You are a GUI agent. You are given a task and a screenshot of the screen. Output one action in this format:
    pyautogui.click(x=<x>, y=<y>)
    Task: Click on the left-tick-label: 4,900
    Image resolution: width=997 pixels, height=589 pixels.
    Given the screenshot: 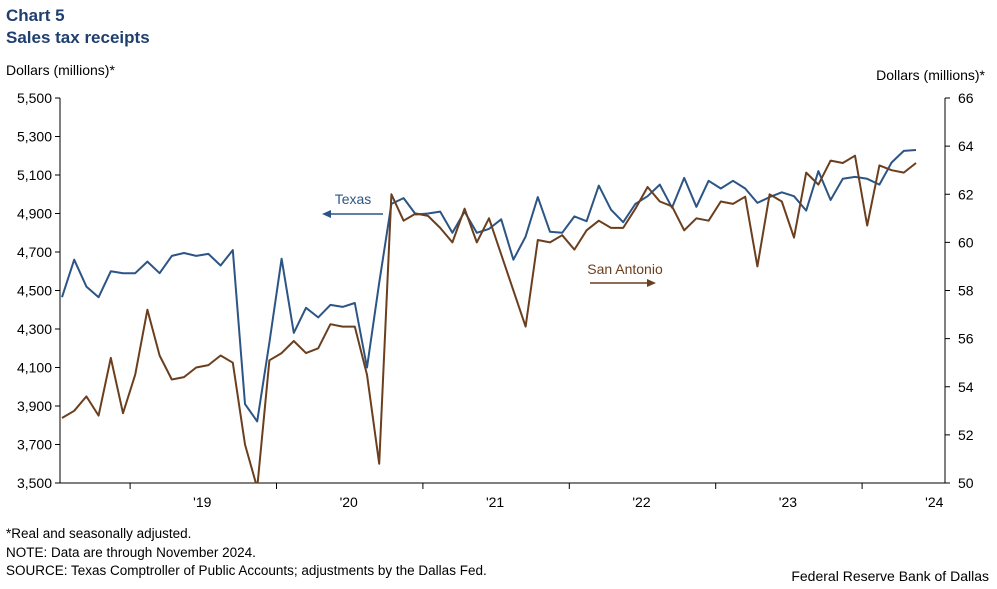 What is the action you would take?
    pyautogui.click(x=34, y=214)
    